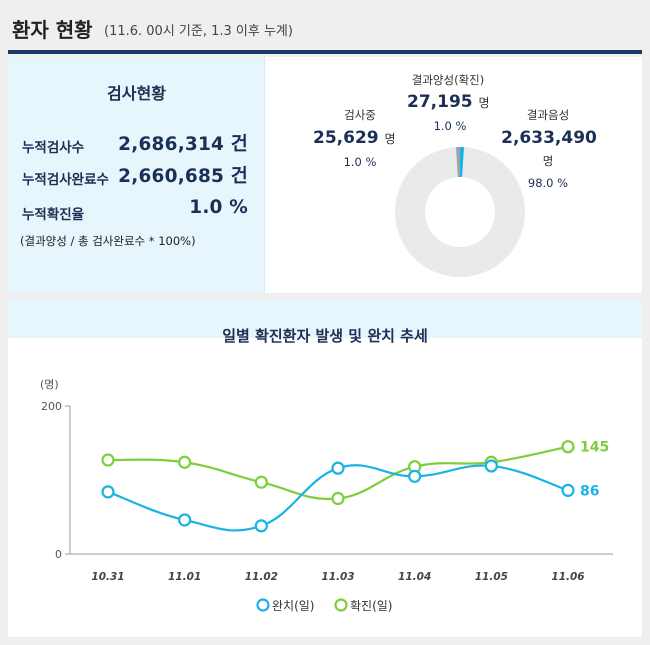 Image resolution: width=650 pixels, height=645 pixels. Describe the element at coordinates (52, 30) in the screenshot. I see `page-title: 환자 현황` at that location.